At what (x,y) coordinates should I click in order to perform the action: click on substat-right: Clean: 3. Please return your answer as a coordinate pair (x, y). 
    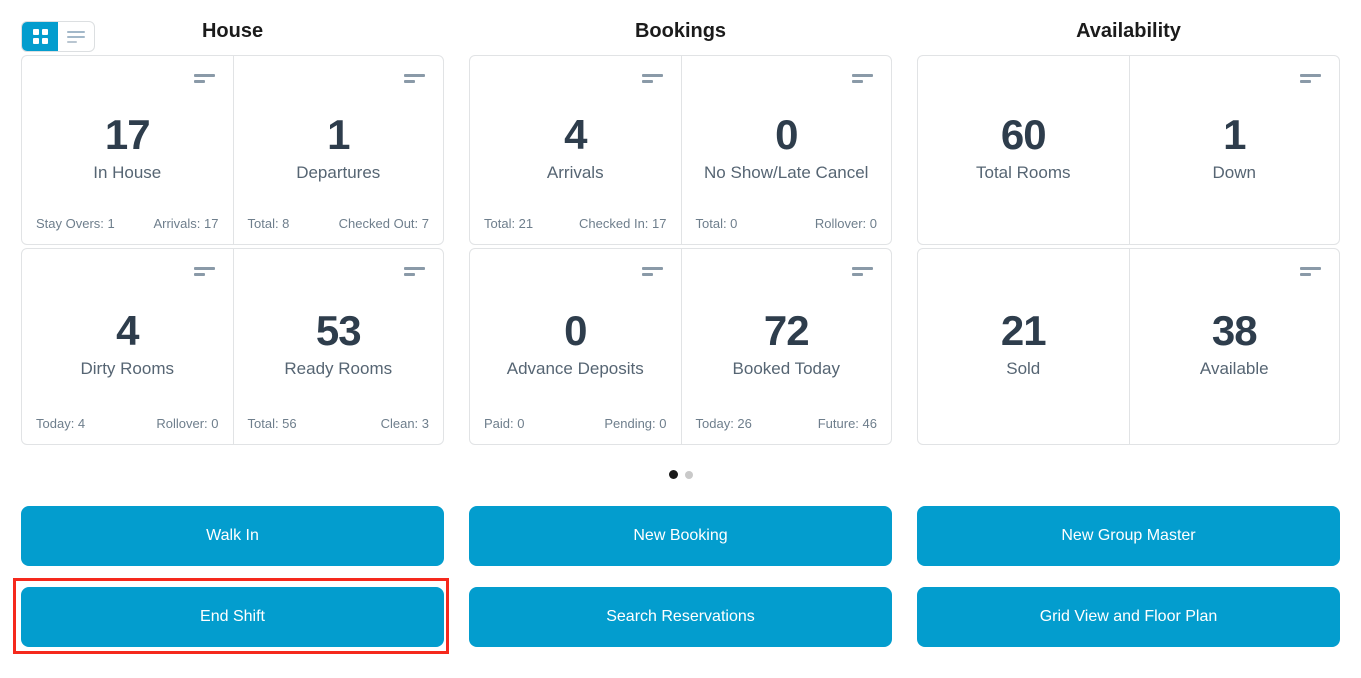
    Looking at the image, I should click on (404, 423).